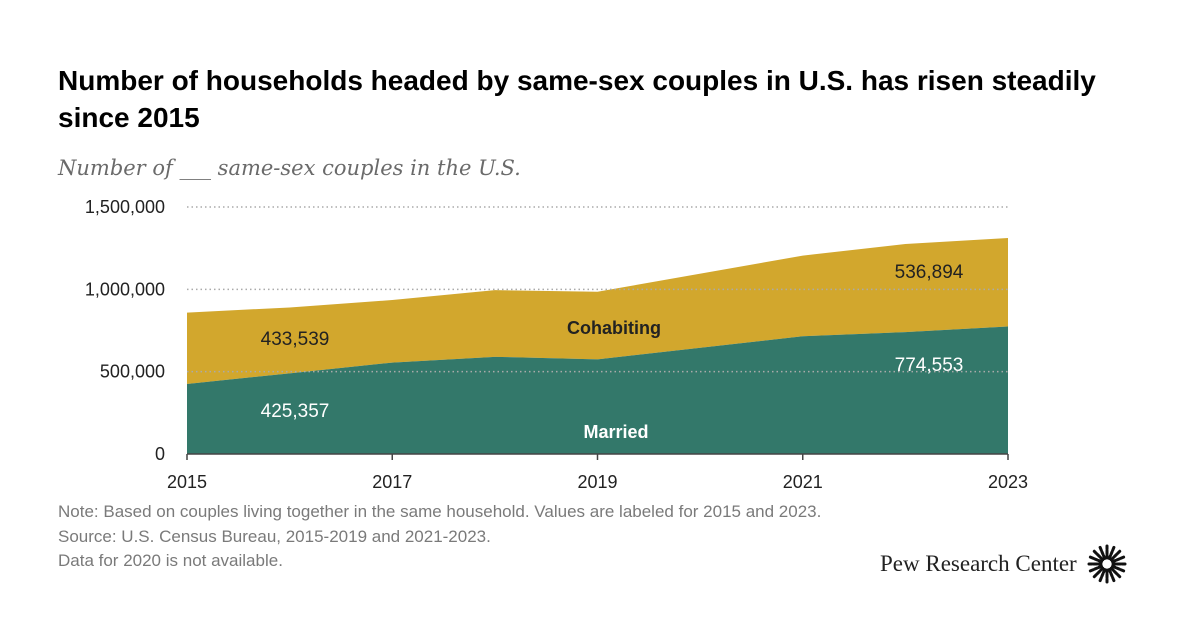  What do you see at coordinates (929, 365) in the screenshot?
I see `value-label-married-2023: 774,553` at bounding box center [929, 365].